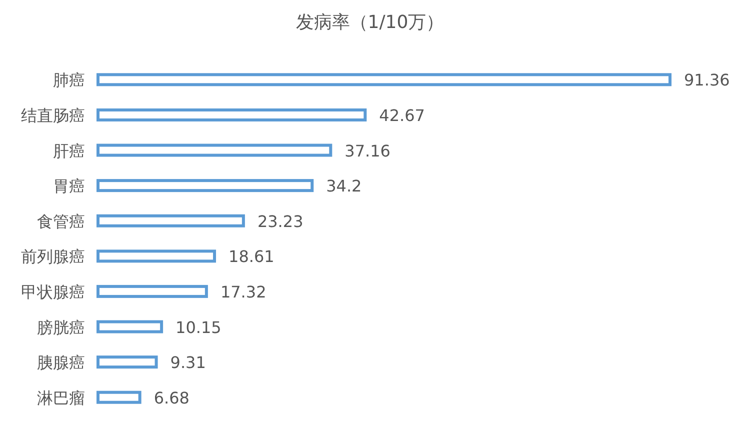 The image size is (745, 434). Describe the element at coordinates (53, 115) in the screenshot. I see `y-tick-label: 结直肠癌` at that location.